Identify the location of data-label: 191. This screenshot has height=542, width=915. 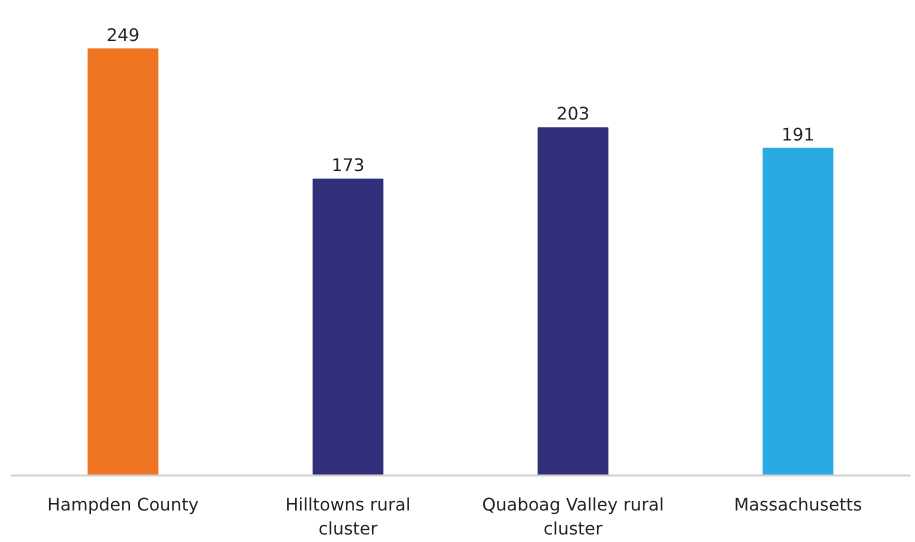
(798, 135).